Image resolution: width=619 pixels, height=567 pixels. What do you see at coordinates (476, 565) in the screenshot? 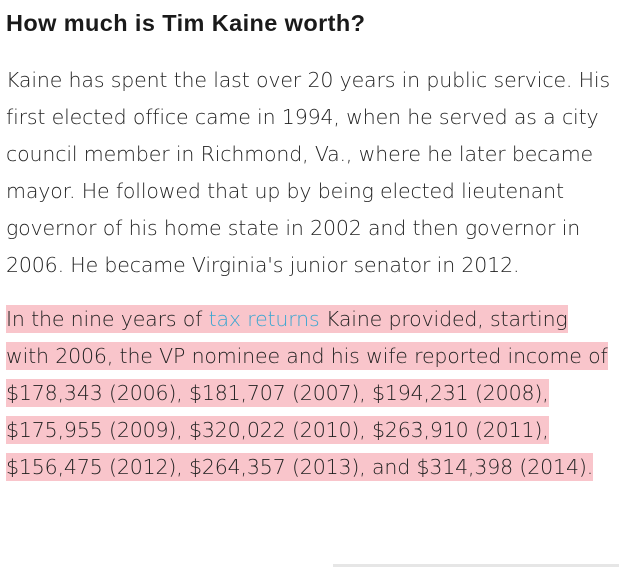
I see `bottom-divider` at bounding box center [476, 565].